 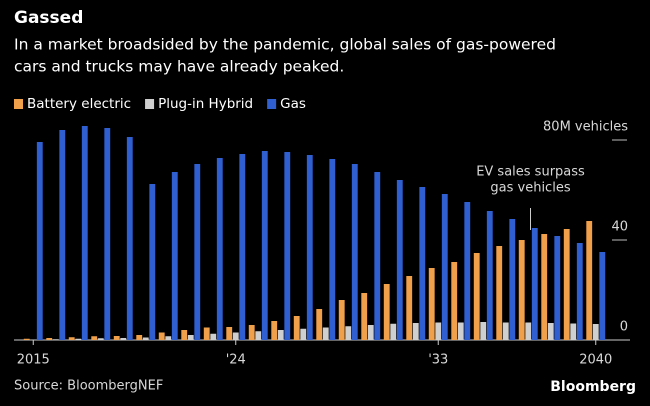 What do you see at coordinates (593, 387) in the screenshot?
I see `logo: Bloomberg` at bounding box center [593, 387].